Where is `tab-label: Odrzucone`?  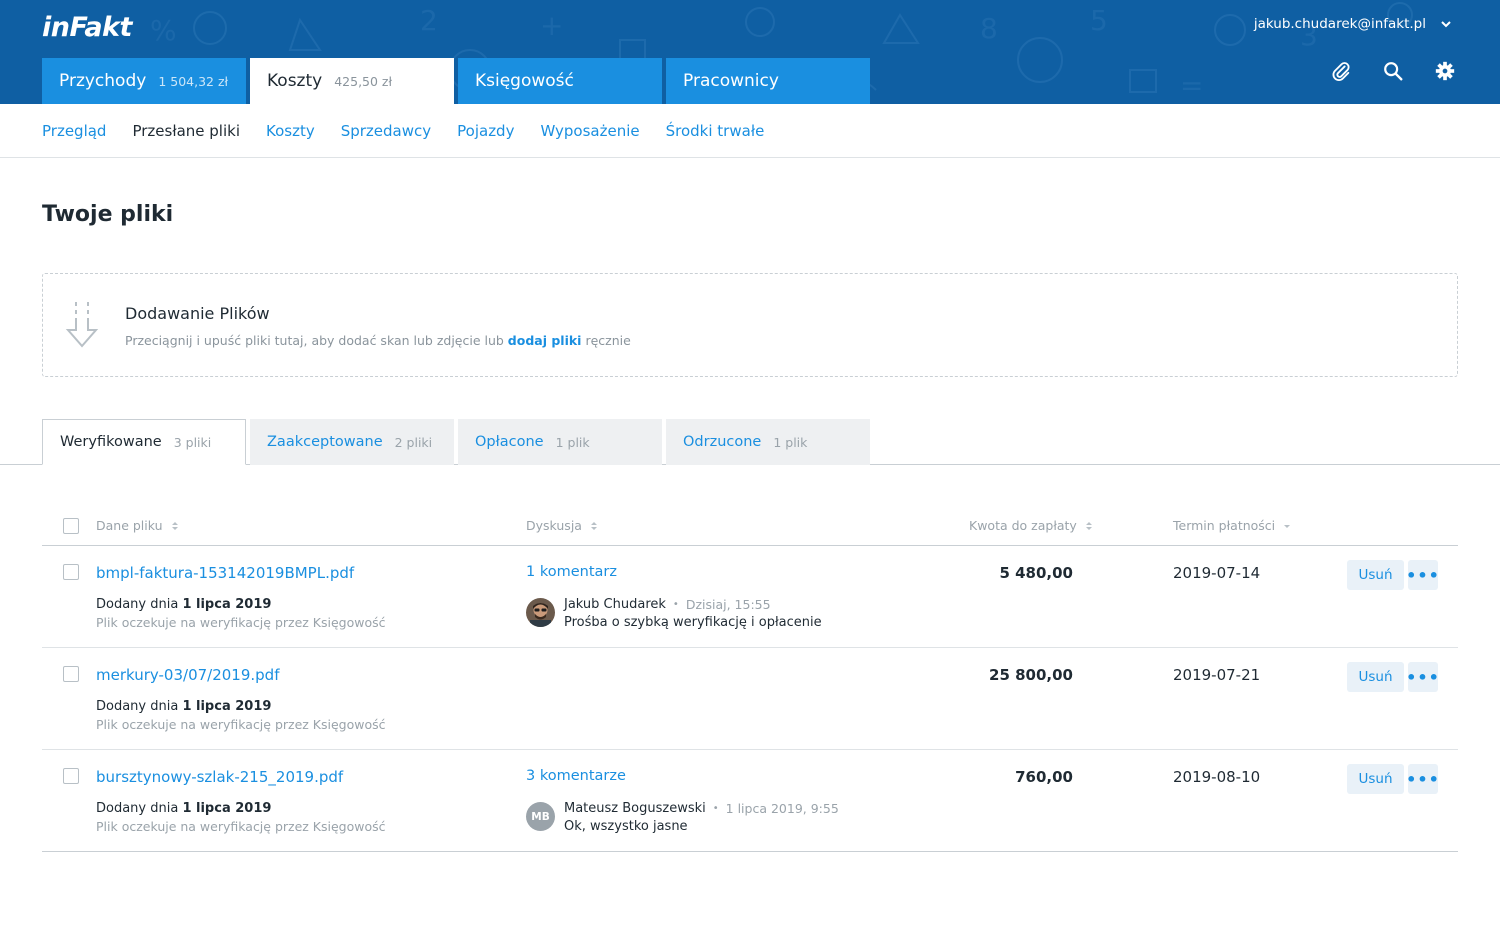 tab-label: Odrzucone is located at coordinates (722, 442).